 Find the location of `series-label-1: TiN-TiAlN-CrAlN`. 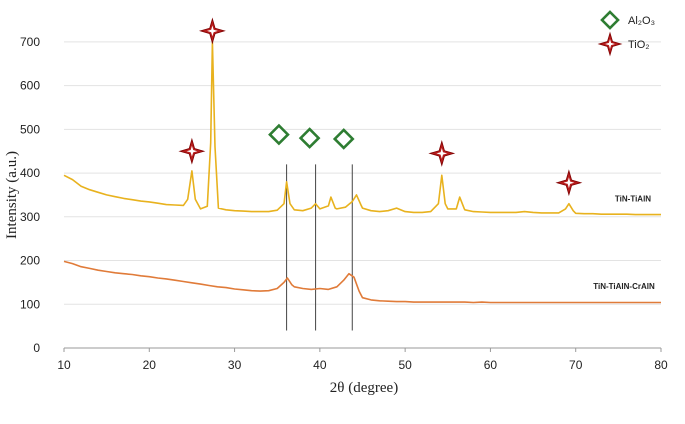

series-label-1: TiN-TiAlN-CrAlN is located at coordinates (624, 286).